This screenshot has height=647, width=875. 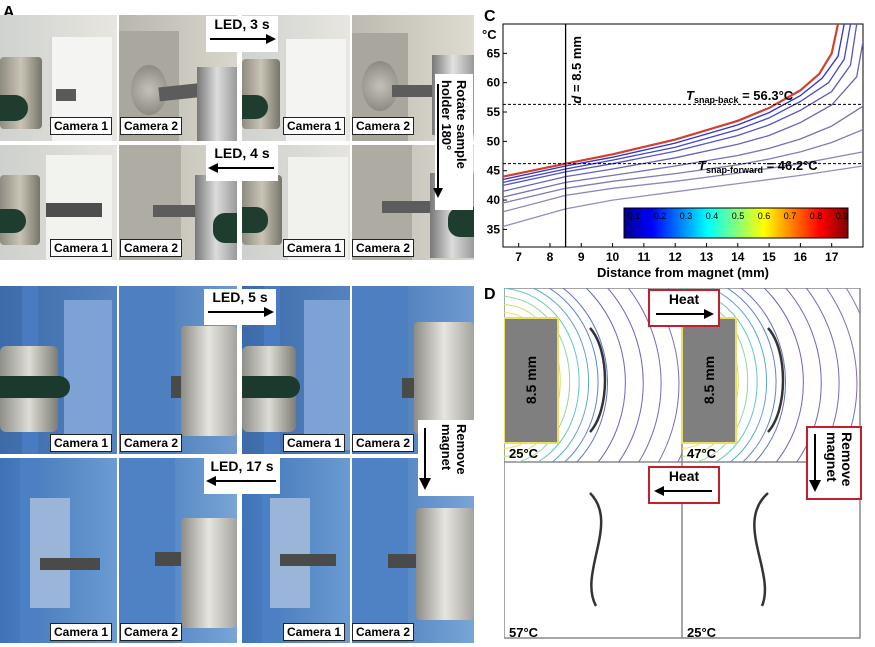 I want to click on step-led-5s: LED, 5 s, so click(x=240, y=307).